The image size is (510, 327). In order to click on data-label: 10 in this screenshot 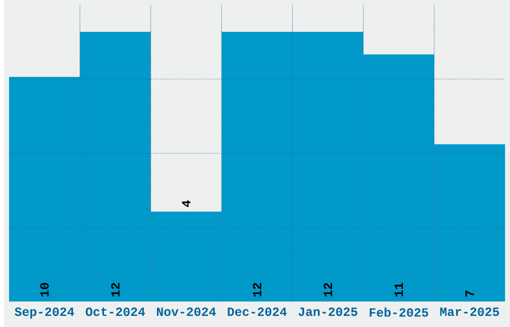, I will do `click(44, 289)`.